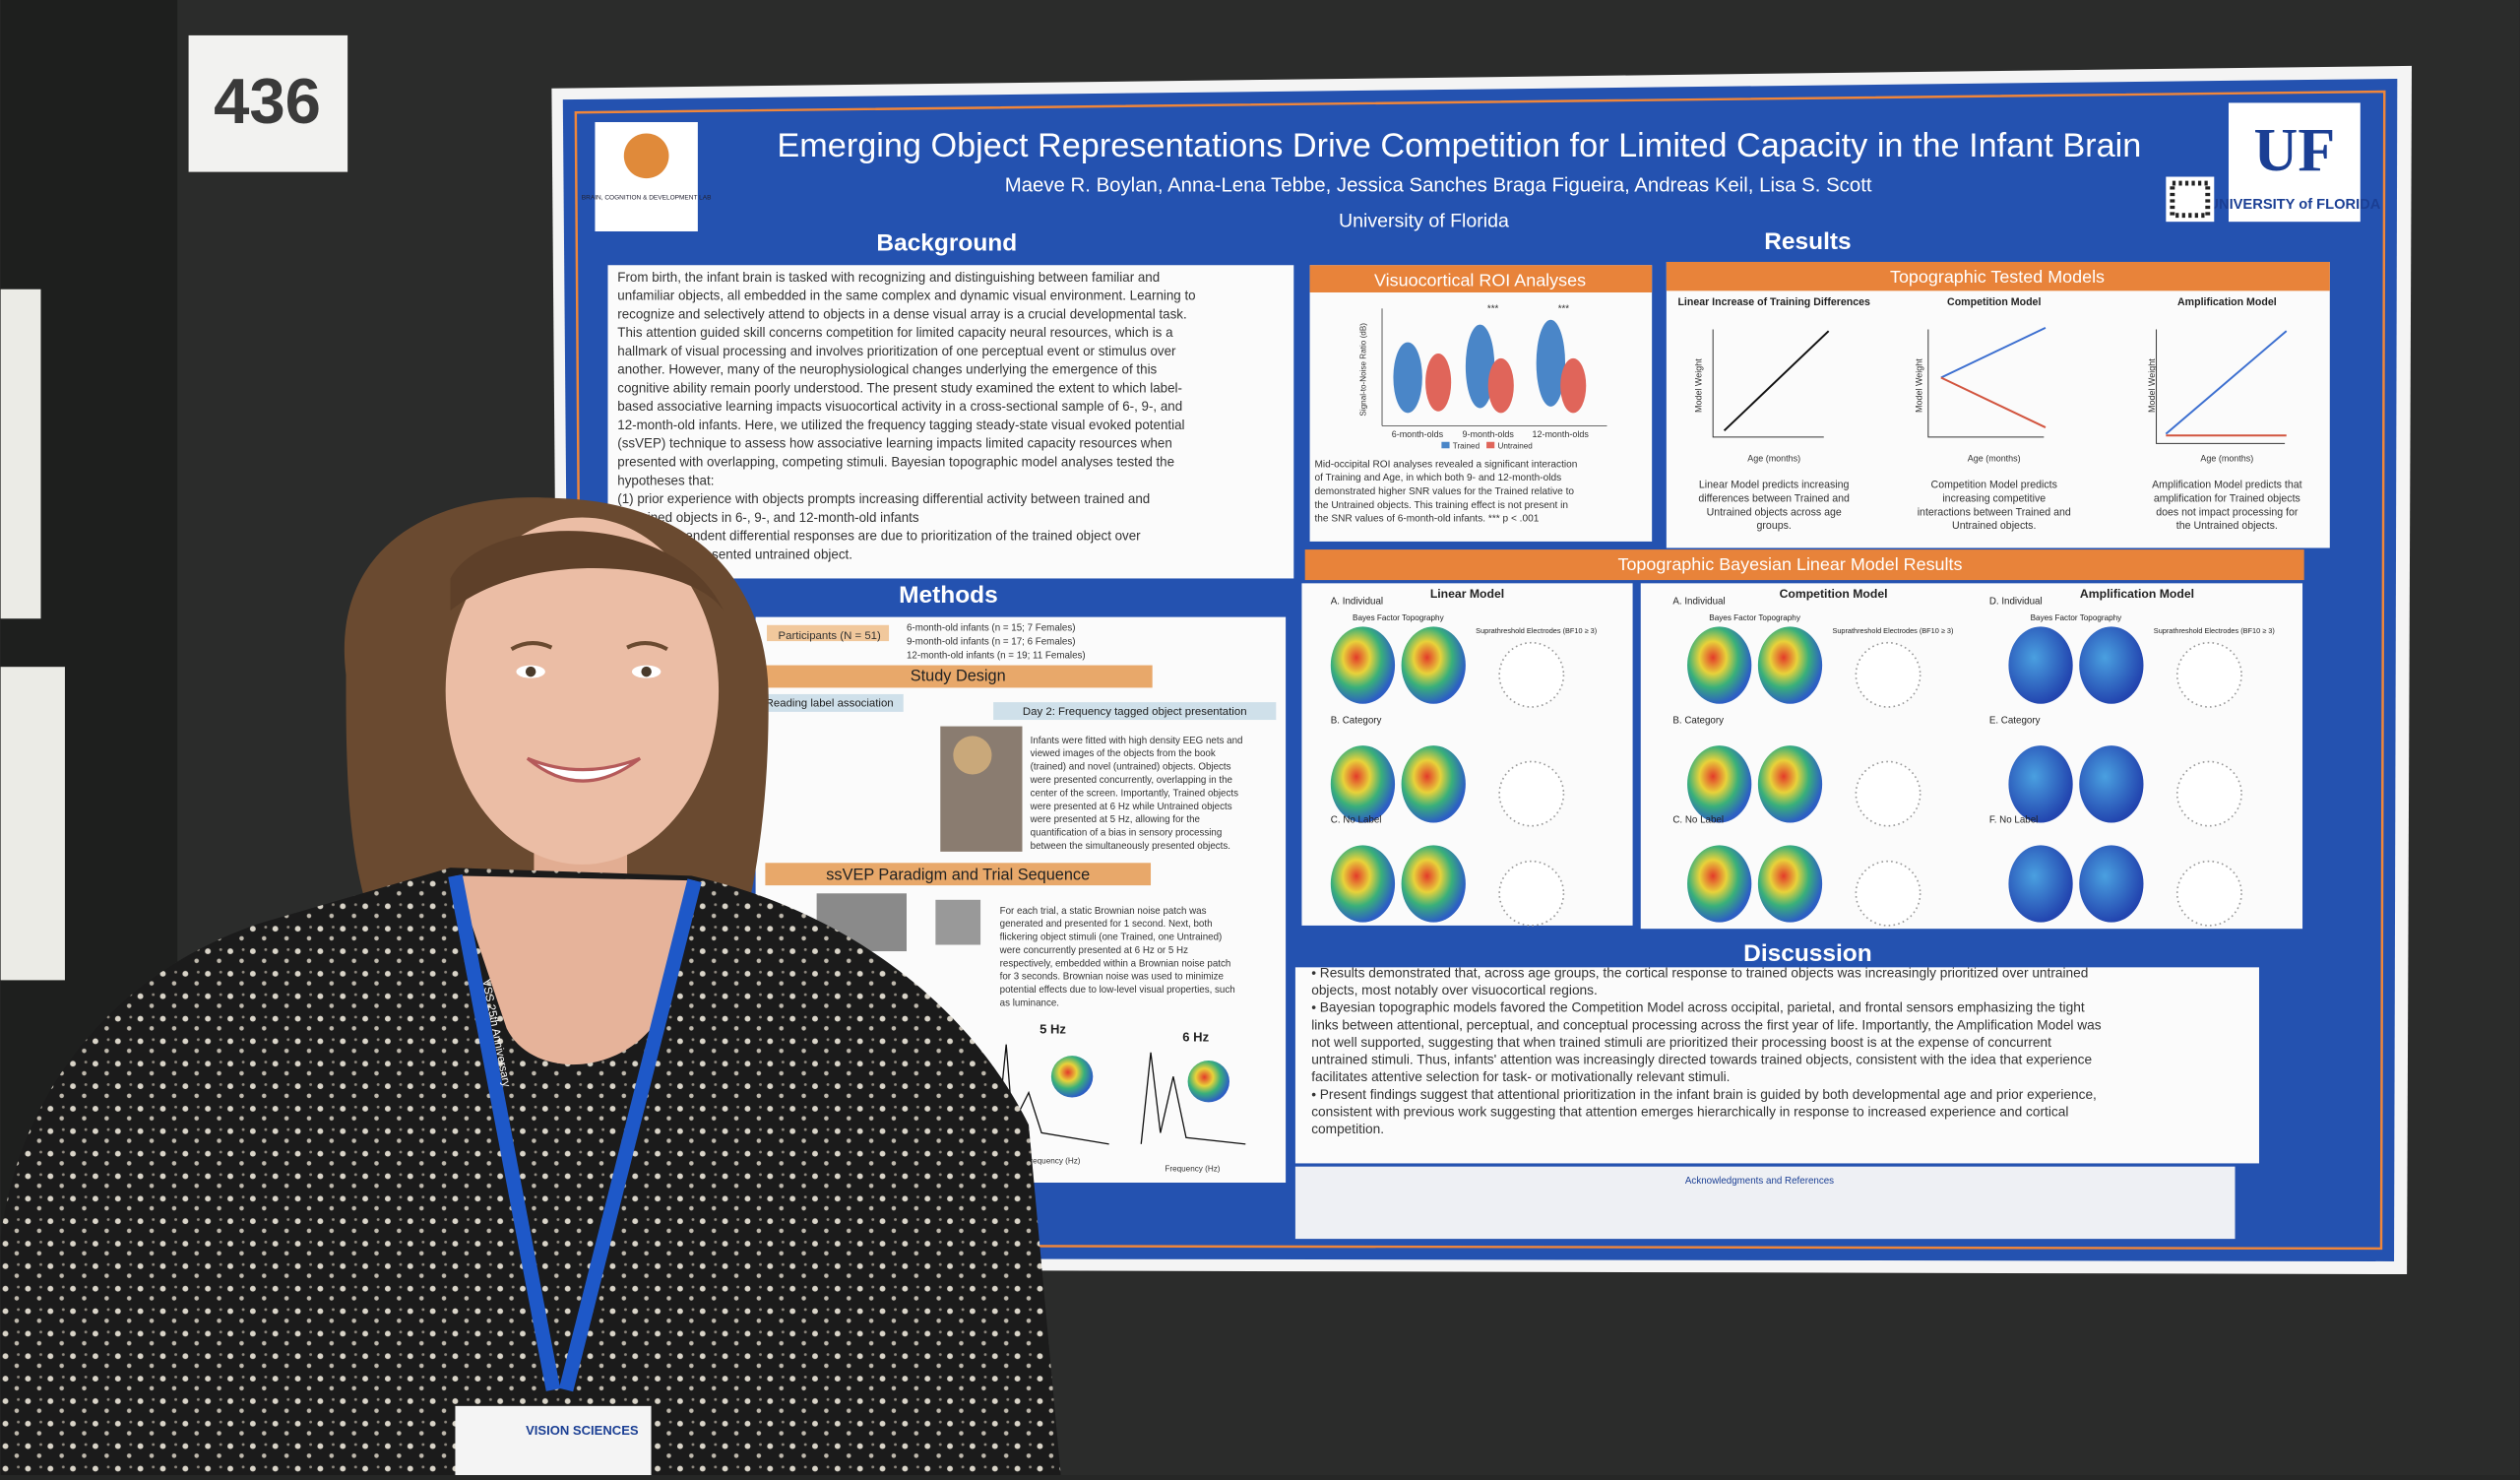  What do you see at coordinates (1208, 1081) in the screenshot?
I see `topography` at bounding box center [1208, 1081].